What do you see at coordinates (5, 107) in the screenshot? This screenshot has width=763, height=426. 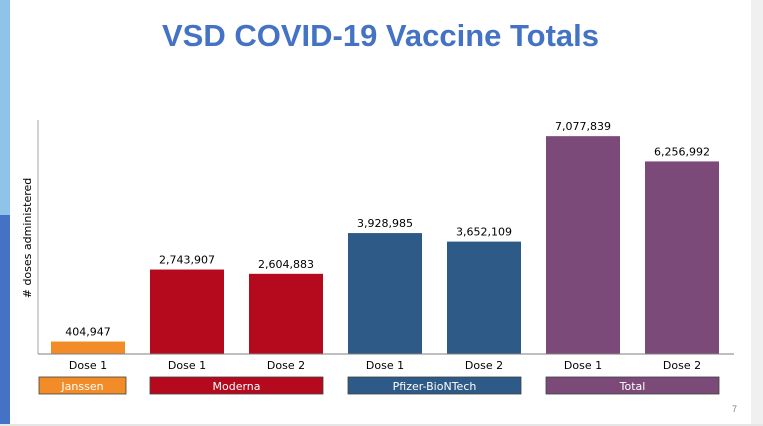 I see `slide-accent-bar-light` at bounding box center [5, 107].